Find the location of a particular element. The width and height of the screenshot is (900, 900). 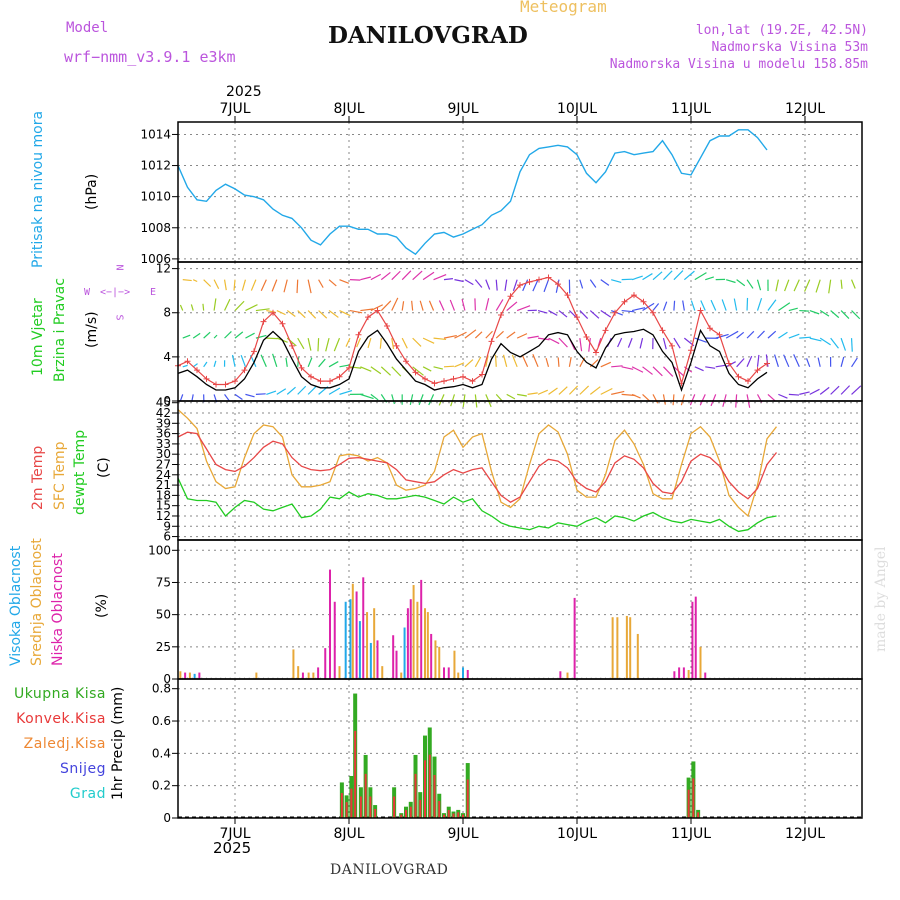

tick-label-cloud-4: 100 is located at coordinates (159, 550).